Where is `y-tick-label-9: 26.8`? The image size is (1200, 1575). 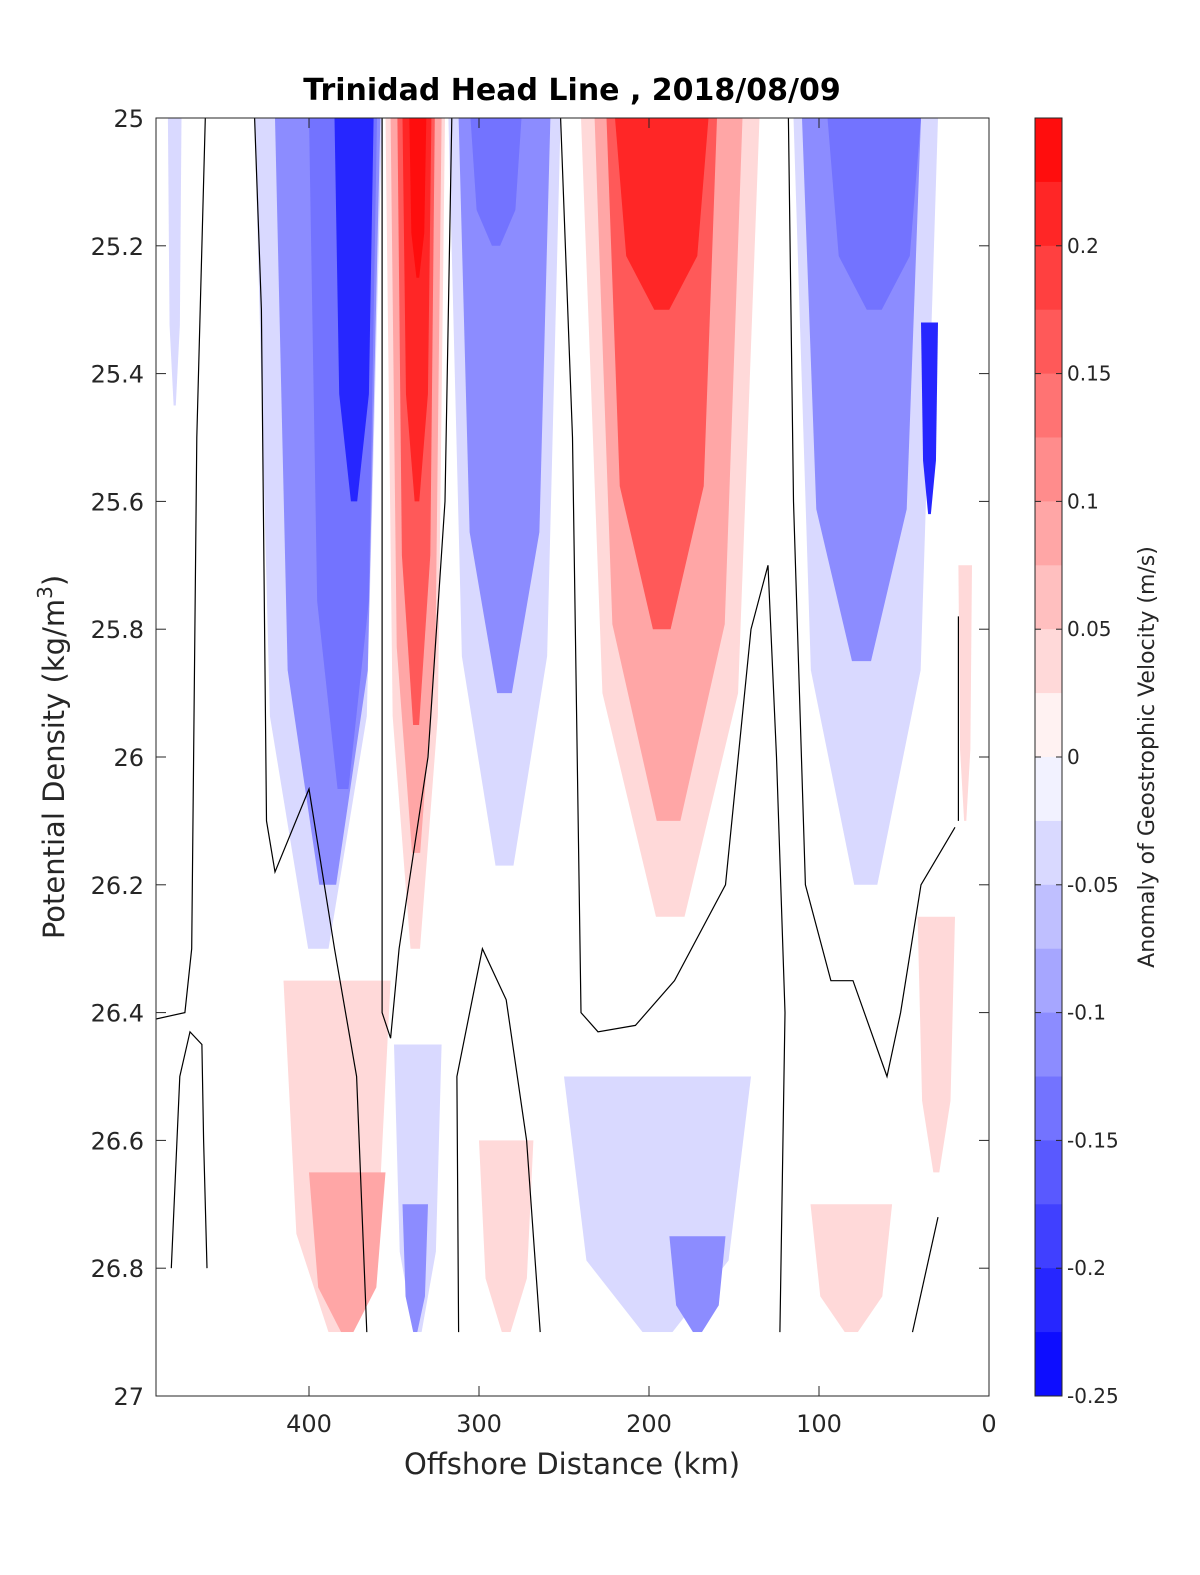
y-tick-label-9: 26.8 is located at coordinates (117, 1269).